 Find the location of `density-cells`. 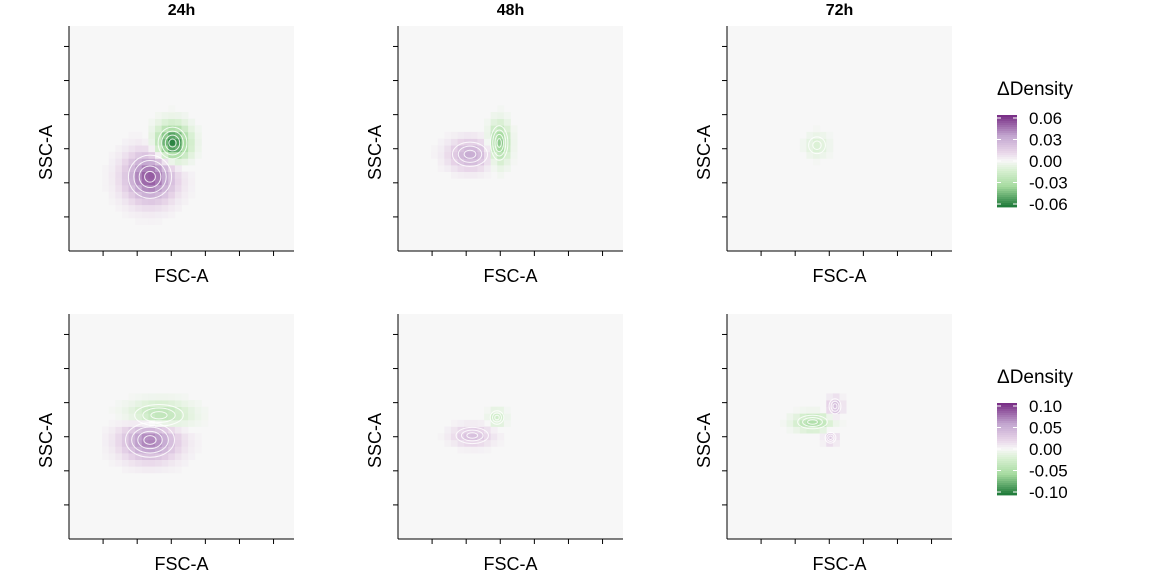

density-cells is located at coordinates (152, 165).